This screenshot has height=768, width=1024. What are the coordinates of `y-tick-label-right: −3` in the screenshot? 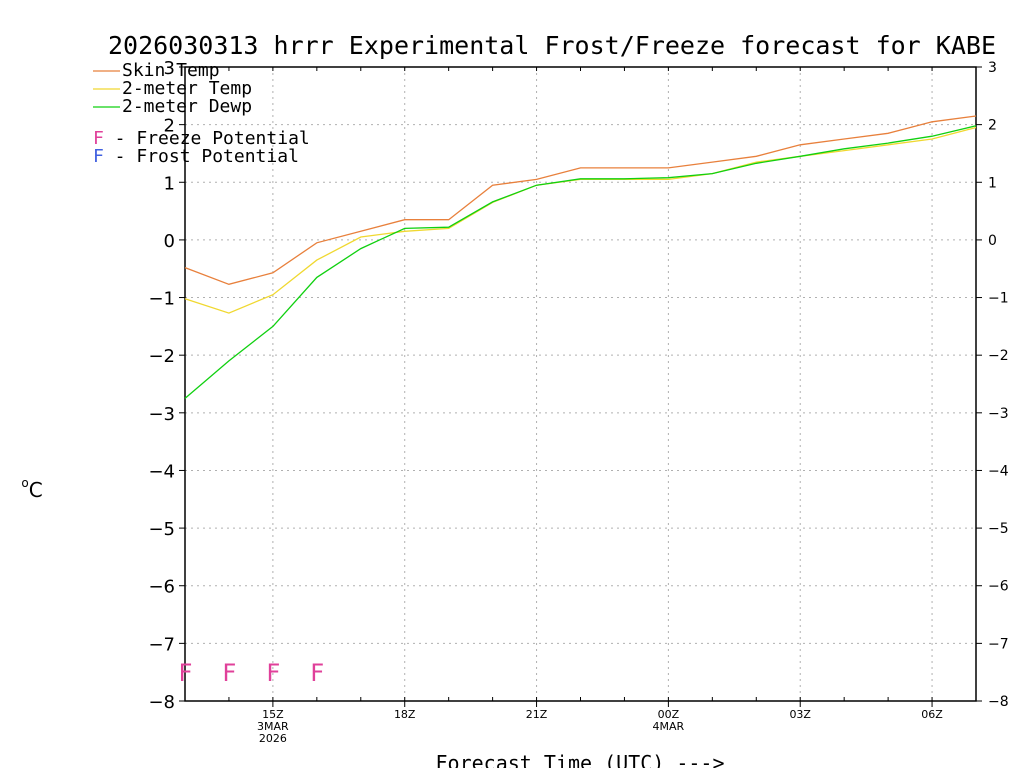 It's located at (998, 414).